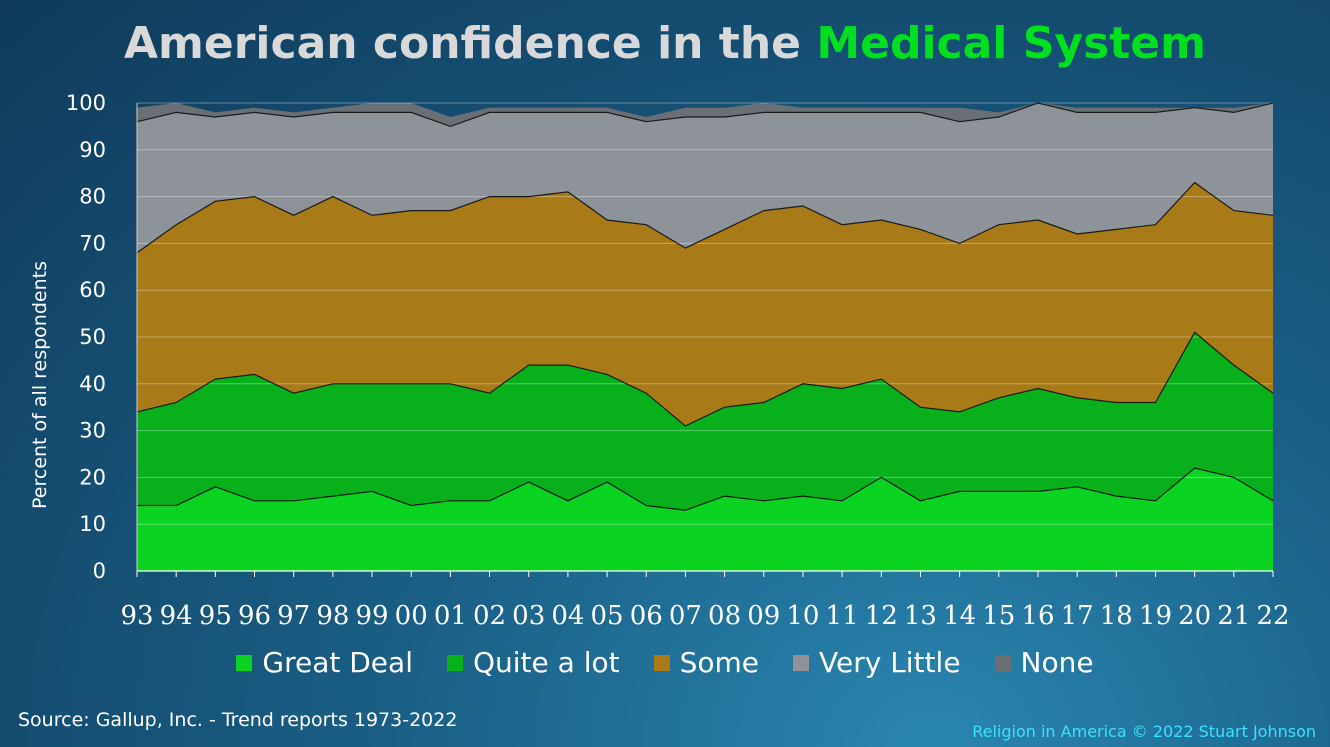 The height and width of the screenshot is (747, 1330). I want to click on series-line-great-deal, so click(705, 489).